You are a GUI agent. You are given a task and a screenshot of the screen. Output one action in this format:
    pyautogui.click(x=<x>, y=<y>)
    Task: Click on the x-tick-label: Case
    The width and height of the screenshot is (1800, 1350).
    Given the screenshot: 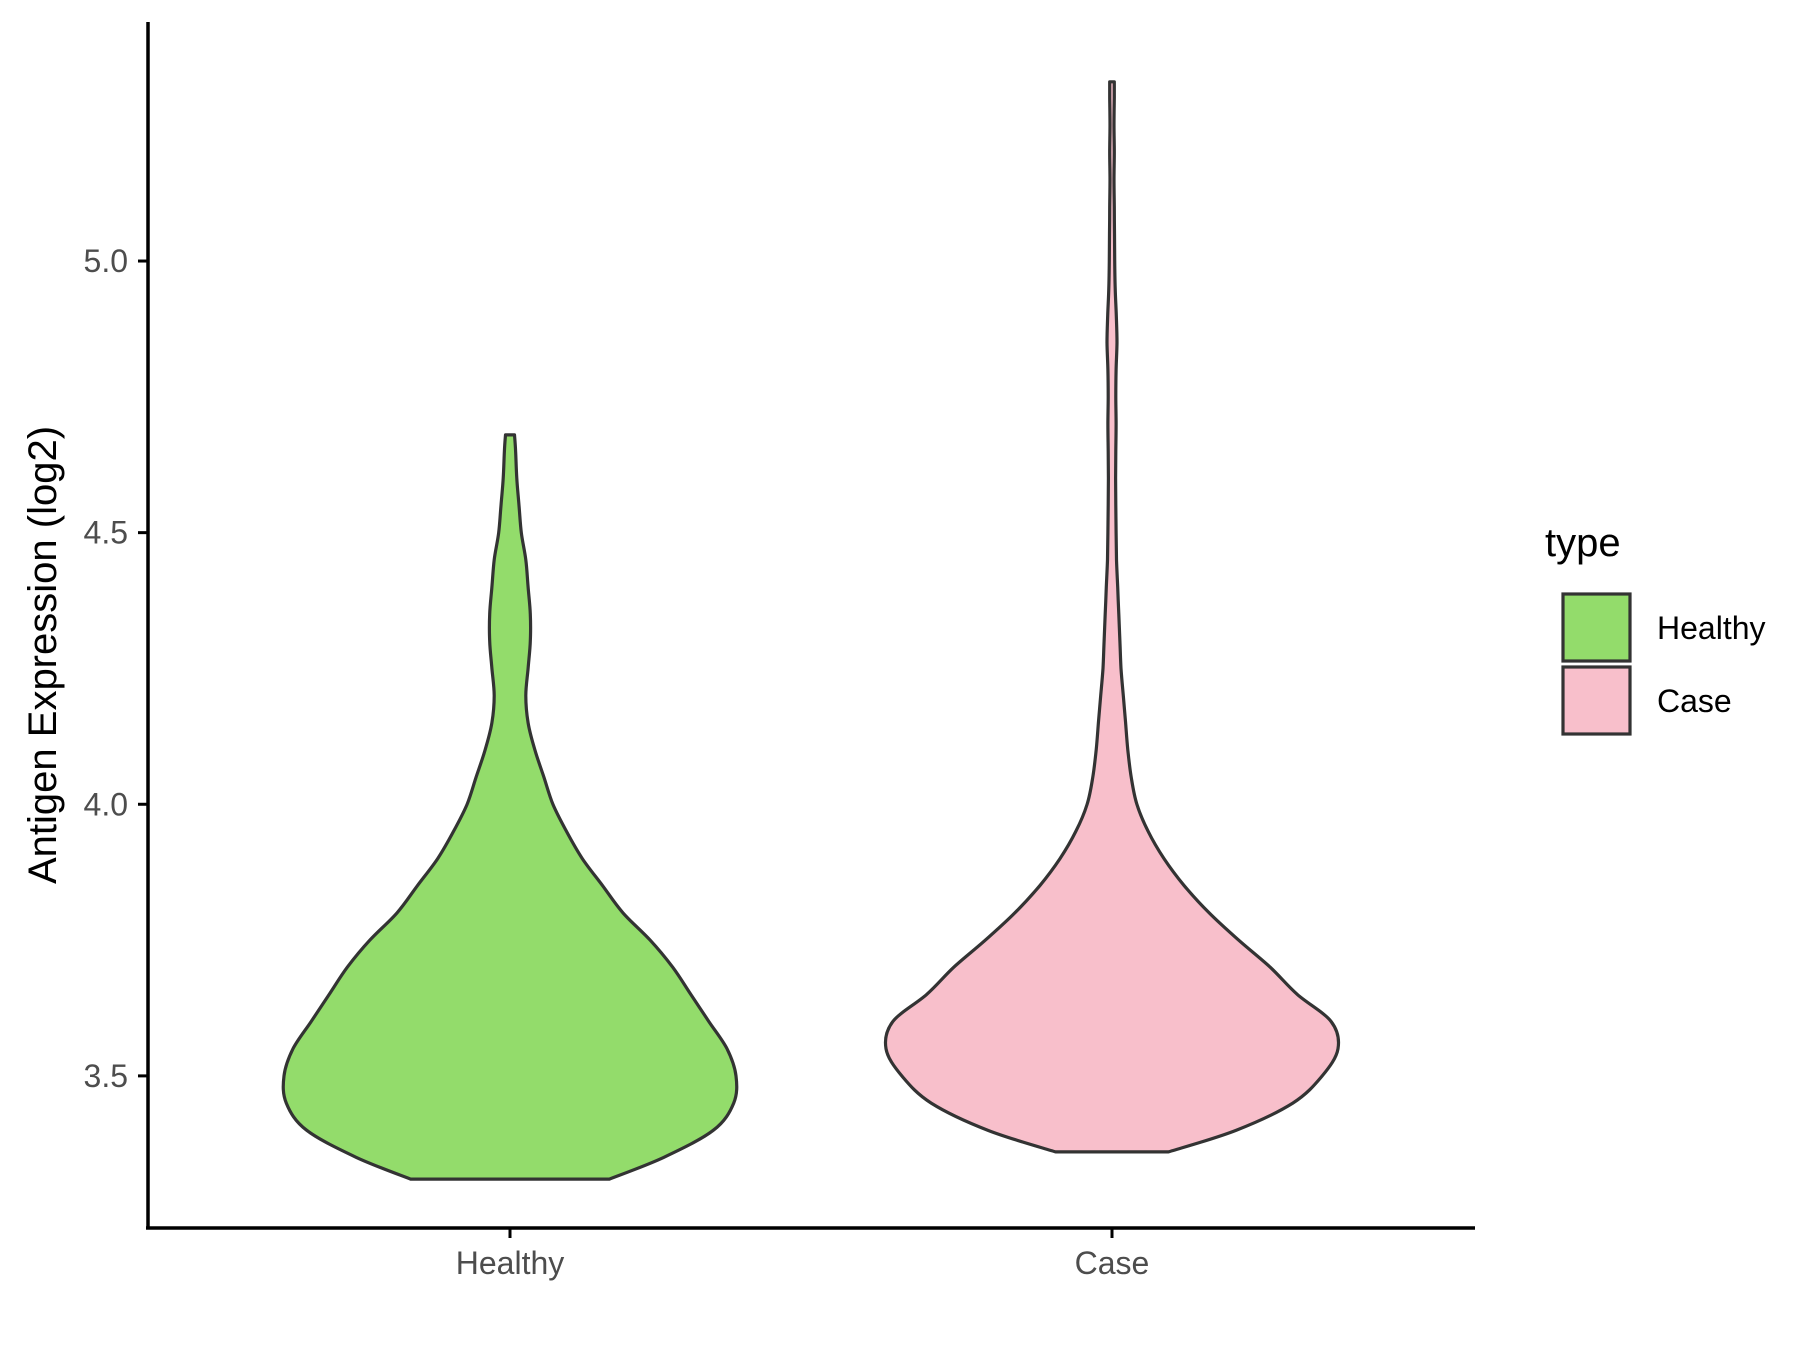 What is the action you would take?
    pyautogui.click(x=1112, y=1263)
    